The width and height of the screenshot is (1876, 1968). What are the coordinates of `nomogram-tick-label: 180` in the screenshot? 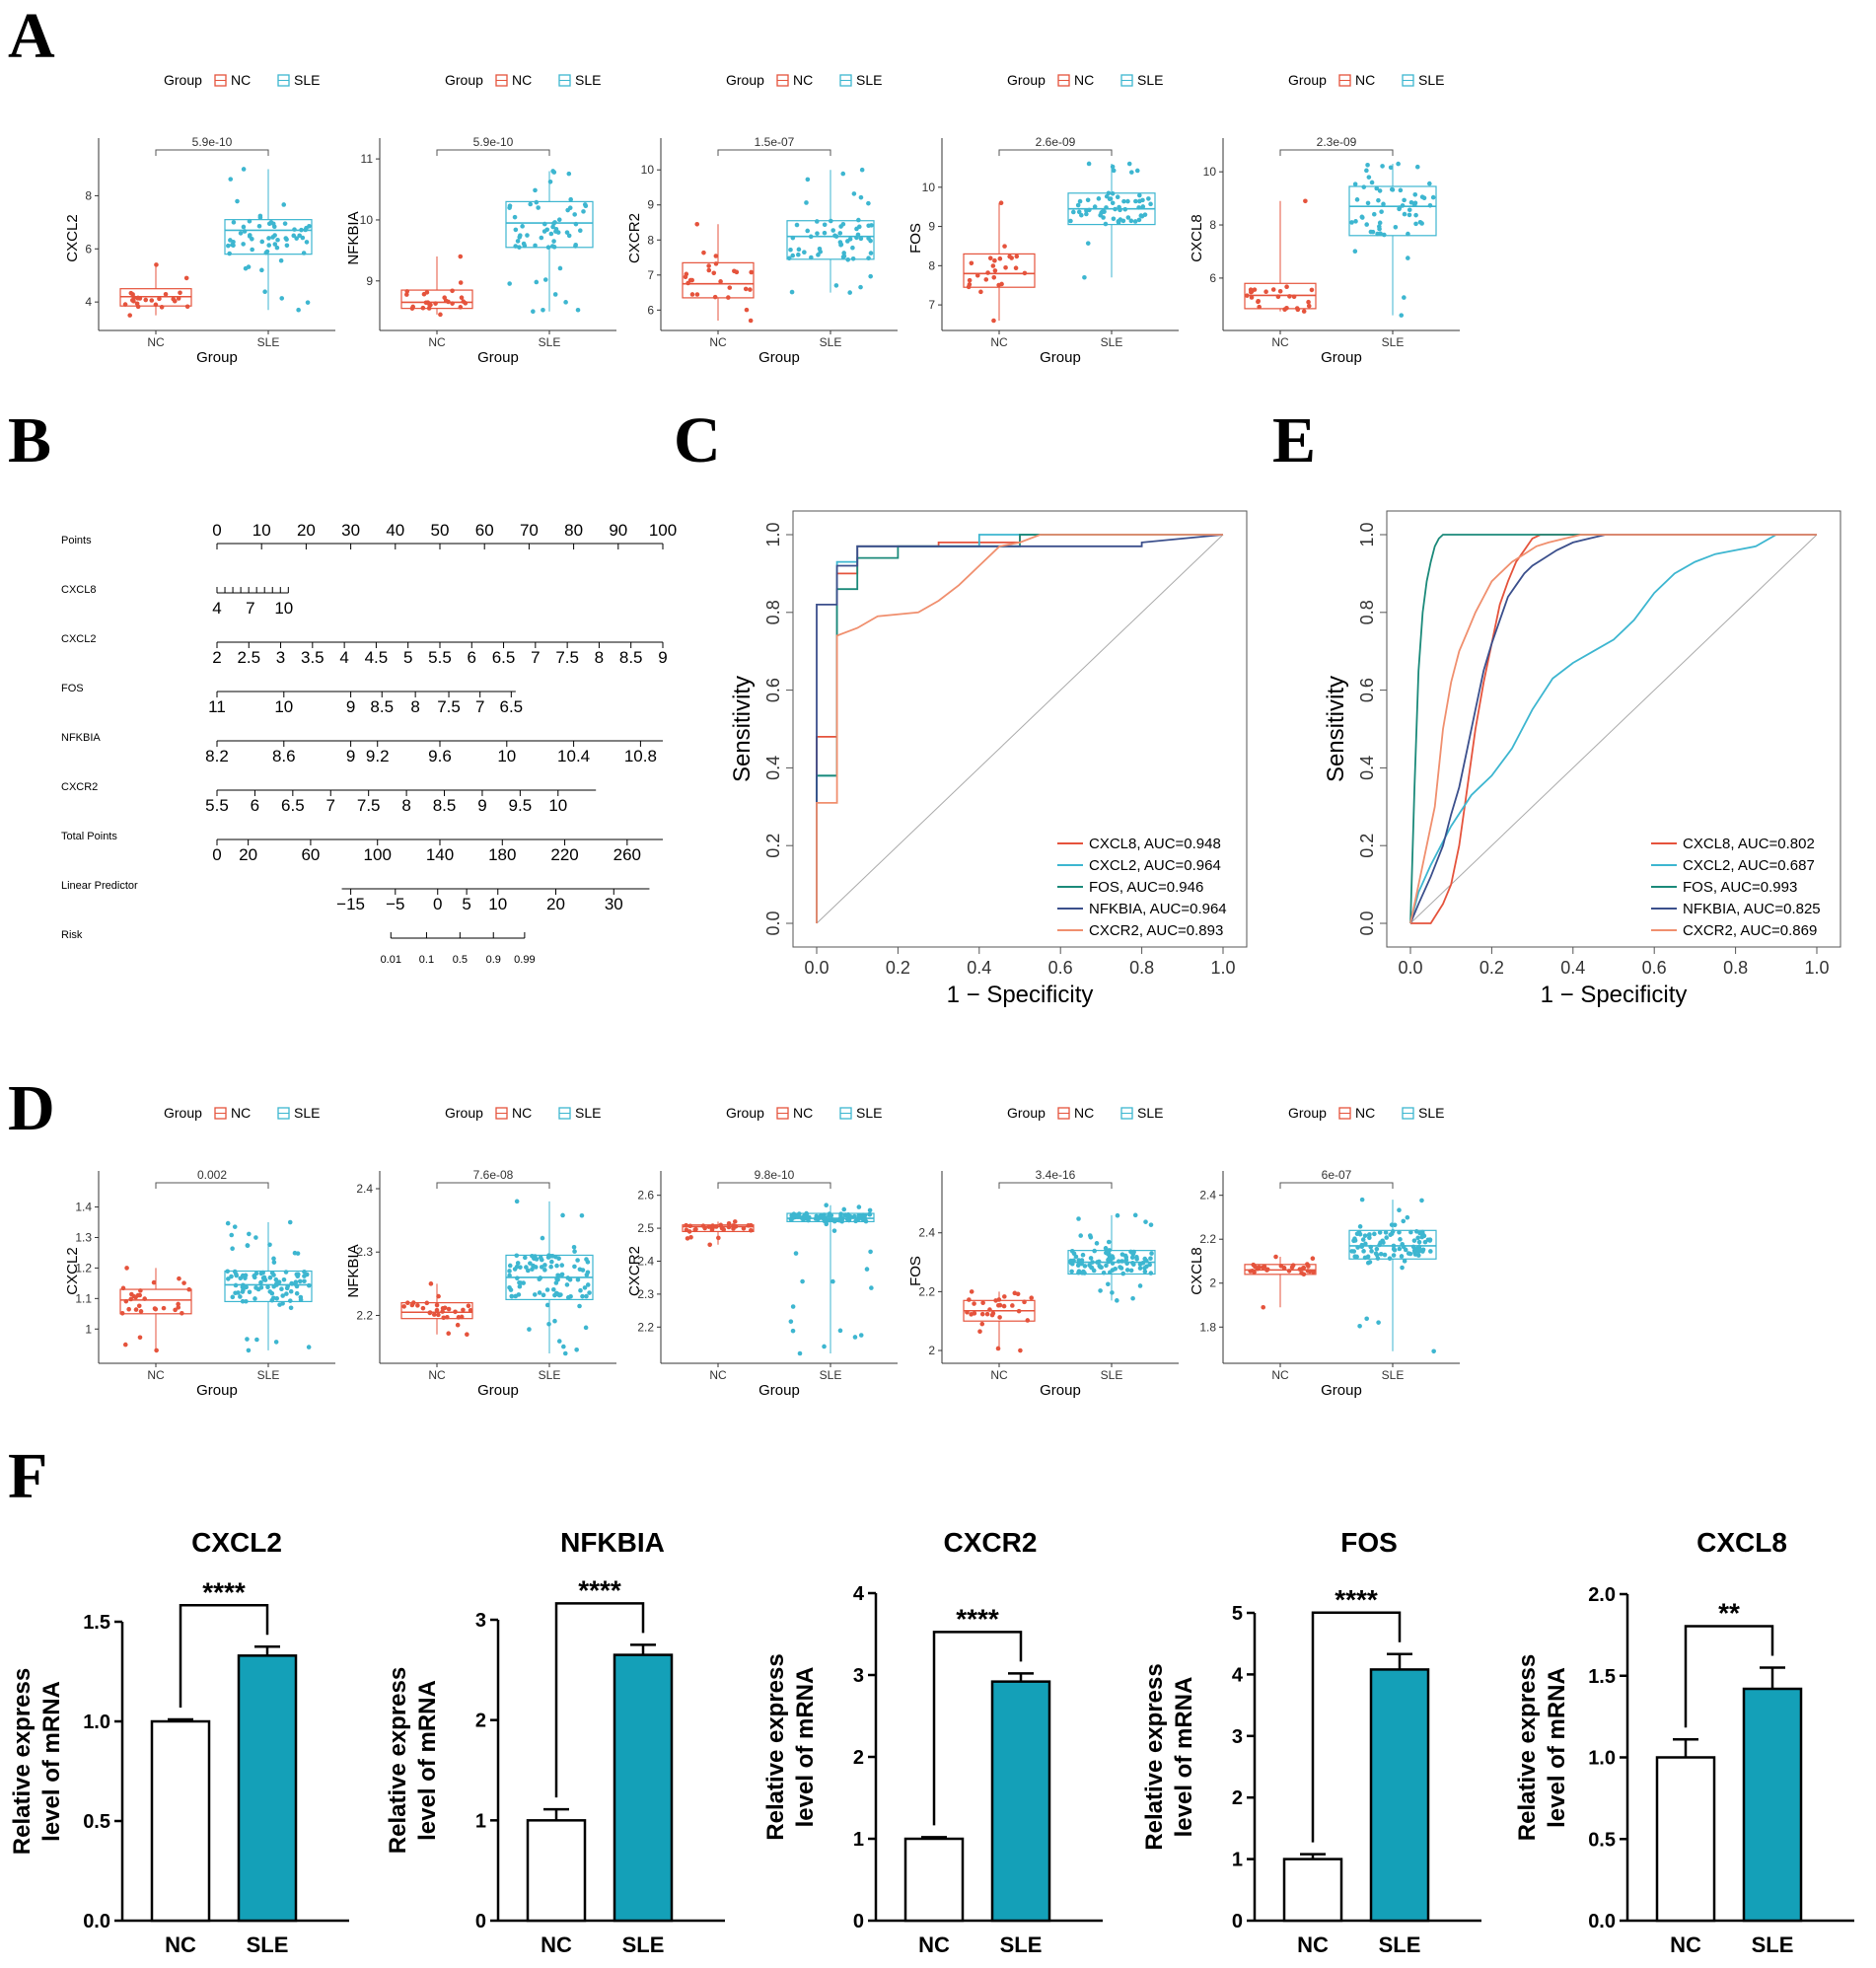 It's located at (502, 854).